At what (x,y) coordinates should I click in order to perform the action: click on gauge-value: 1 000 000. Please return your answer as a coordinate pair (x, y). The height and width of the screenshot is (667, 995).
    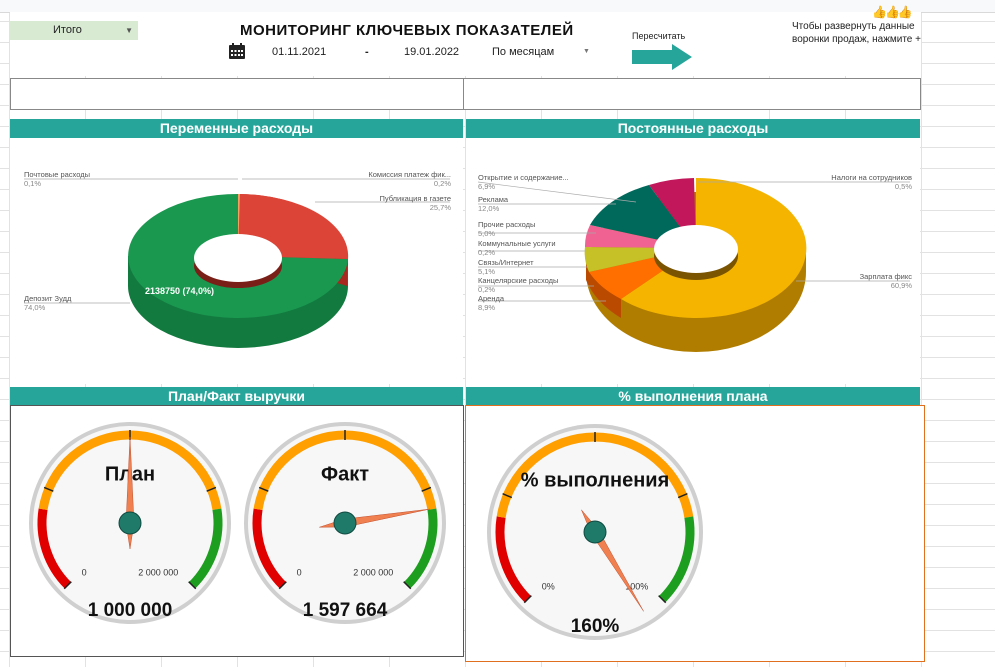
    Looking at the image, I should click on (130, 610).